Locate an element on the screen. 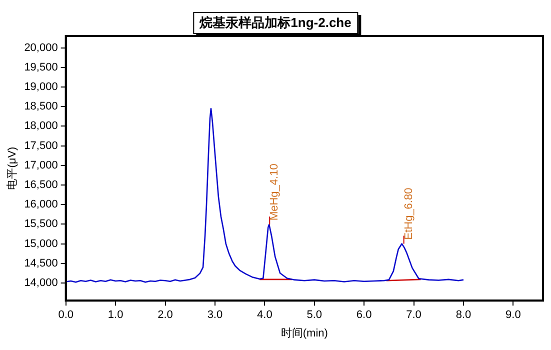  y-tick-label: 19,500 is located at coordinates (41, 67).